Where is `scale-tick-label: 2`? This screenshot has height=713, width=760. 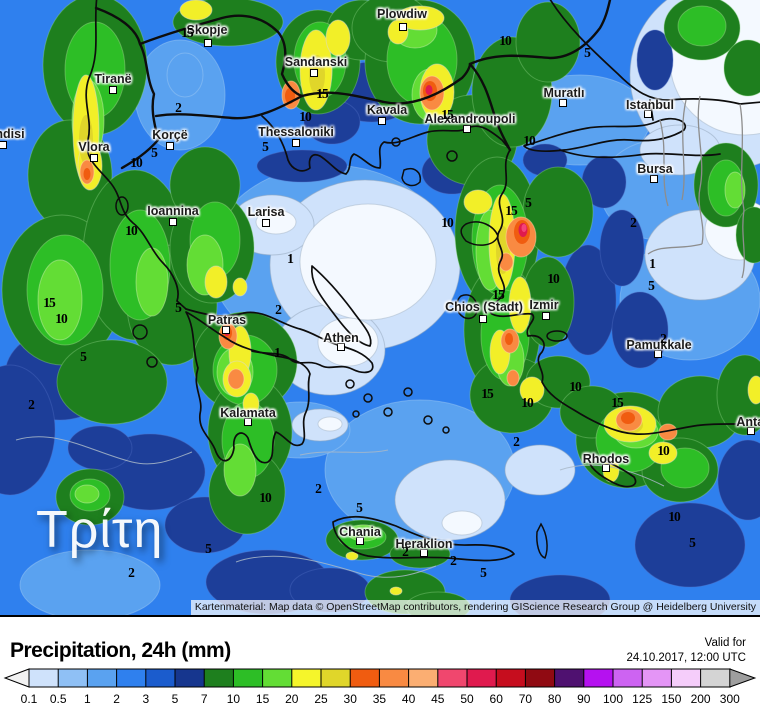
scale-tick-label: 2 is located at coordinates (116, 699).